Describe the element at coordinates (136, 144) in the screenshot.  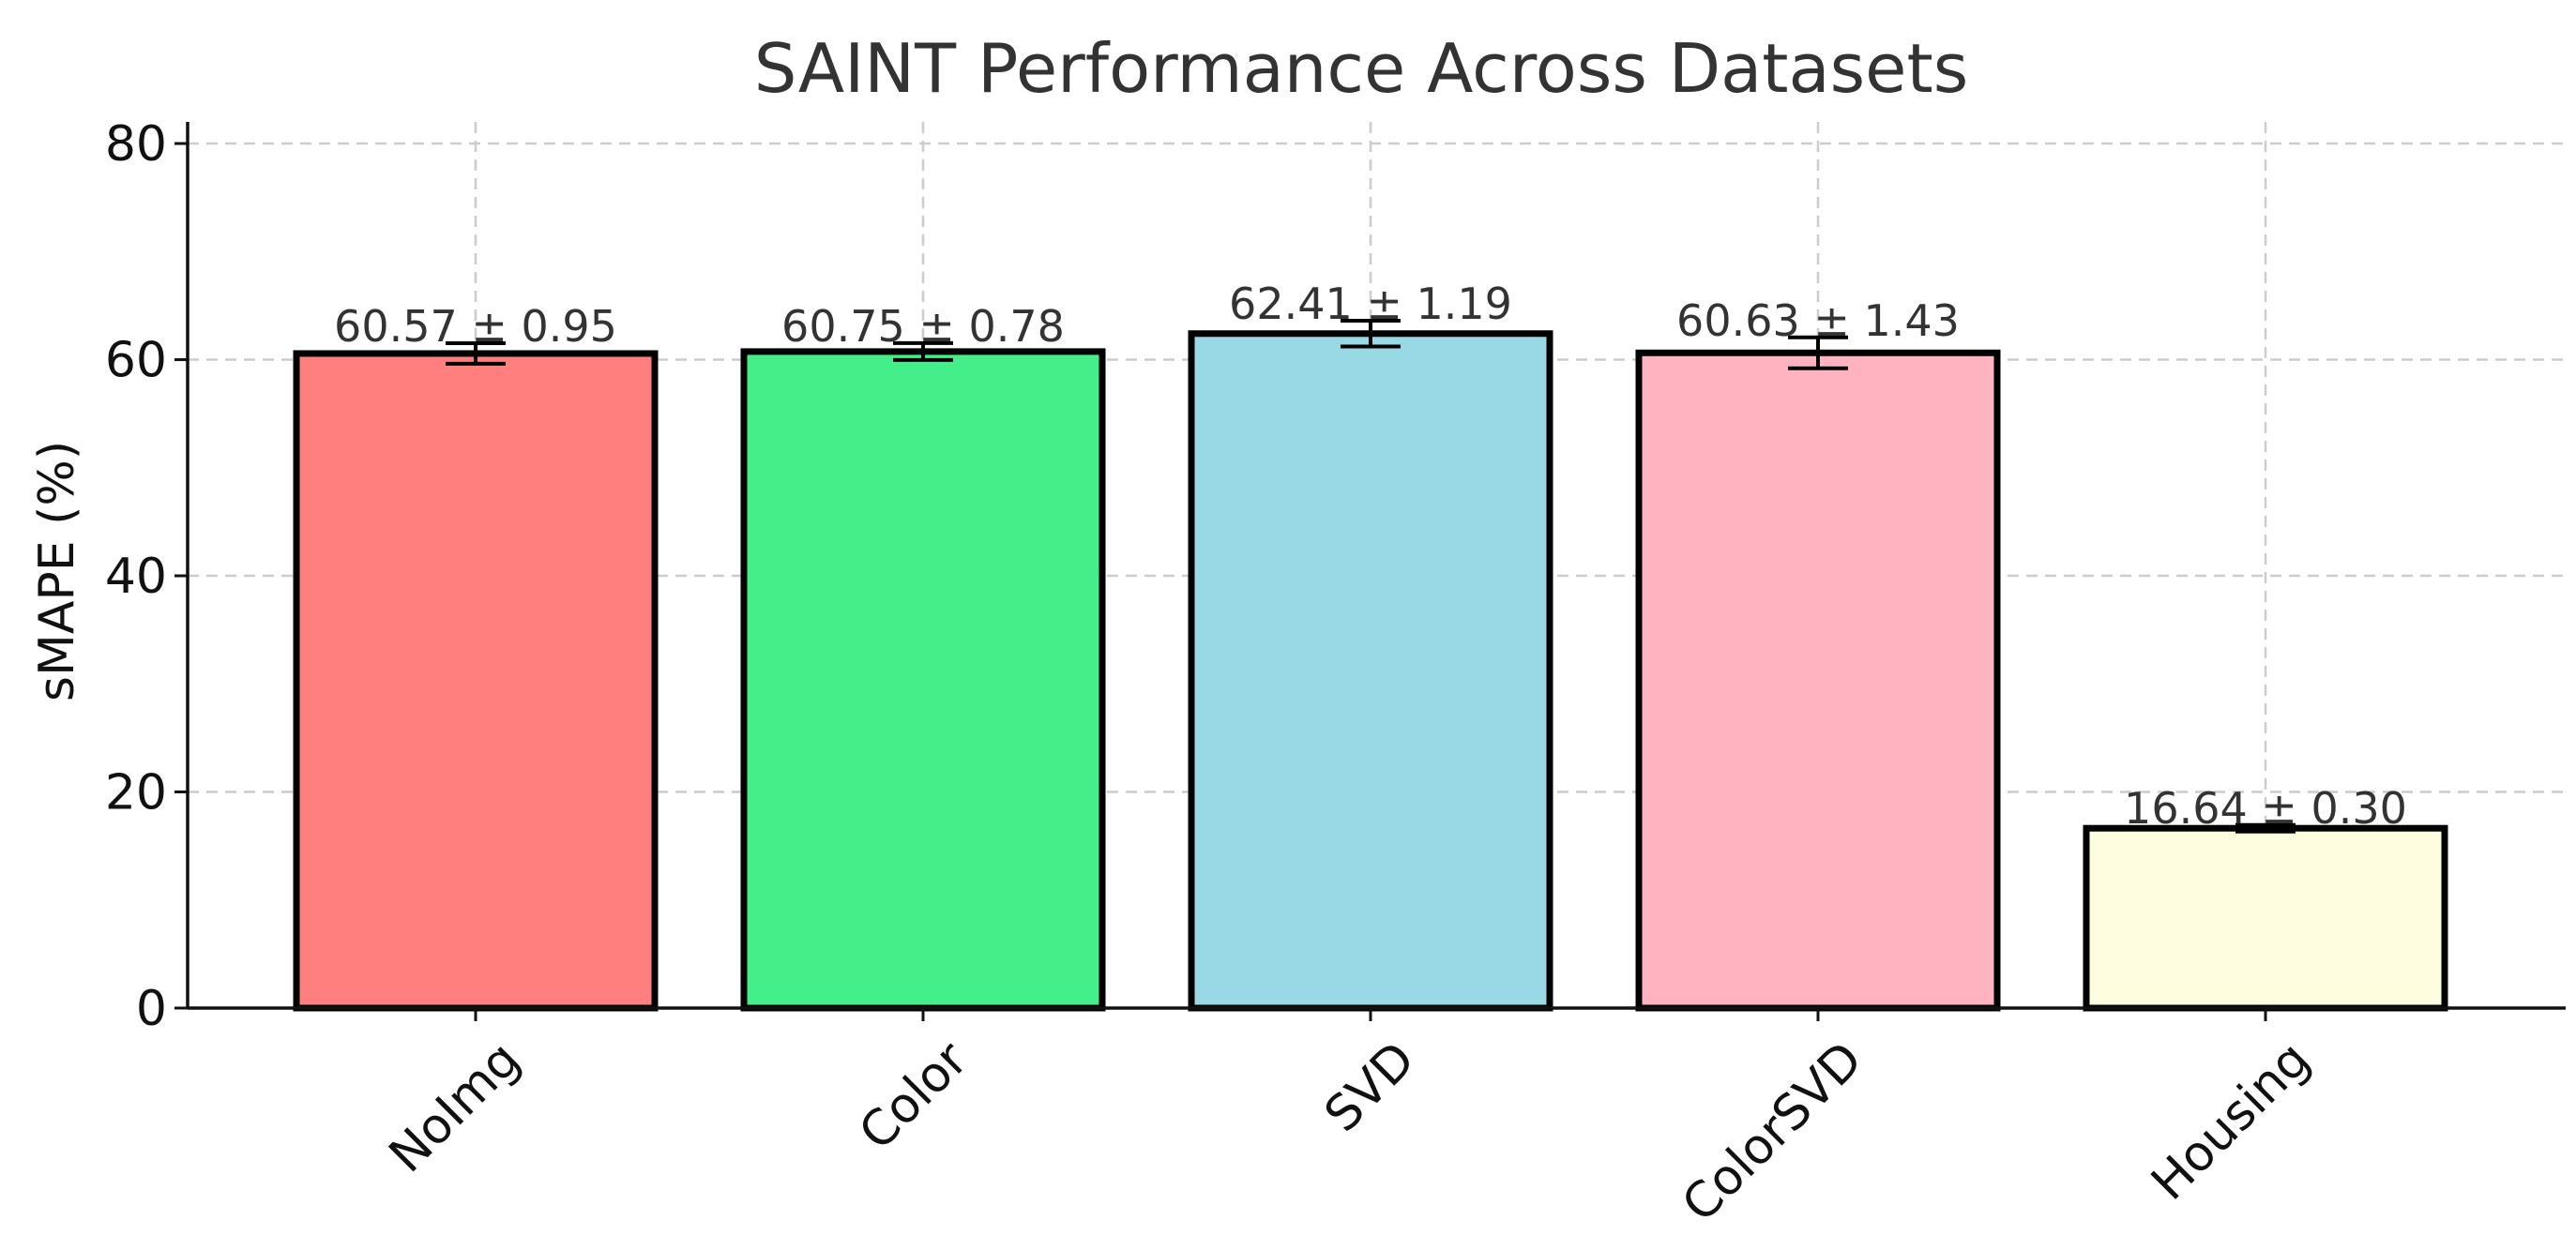
I see `y-tick-label: 80` at that location.